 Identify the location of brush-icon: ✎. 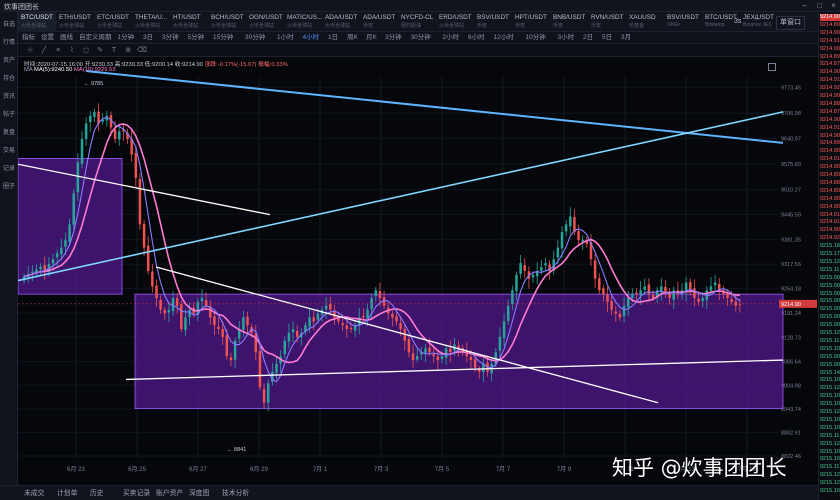
(100, 50).